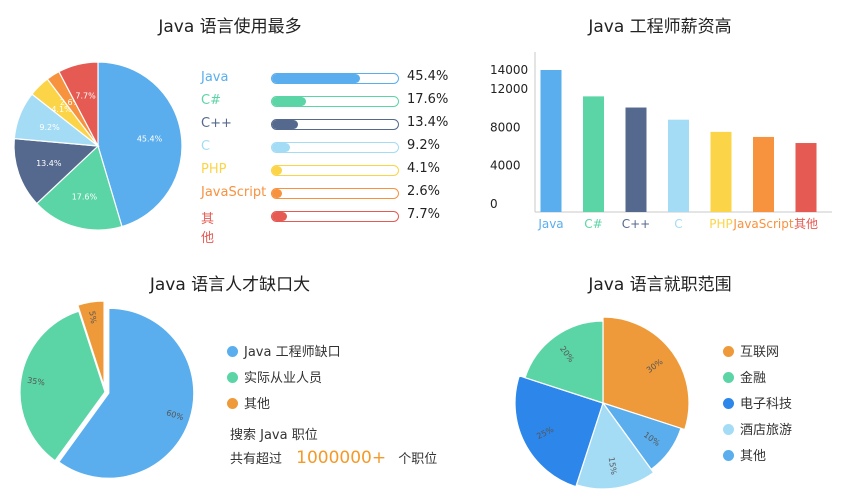  I want to click on chart3-legend-item: 其他, so click(248, 402).